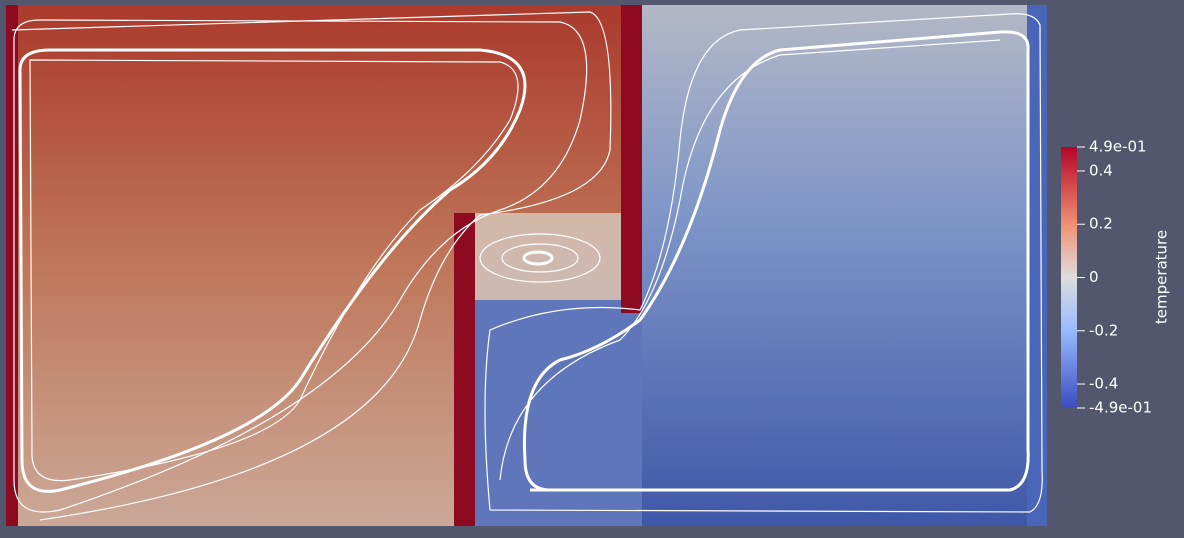 The width and height of the screenshot is (1184, 538). What do you see at coordinates (1162, 277) in the screenshot?
I see `colorbar-title: temperature` at bounding box center [1162, 277].